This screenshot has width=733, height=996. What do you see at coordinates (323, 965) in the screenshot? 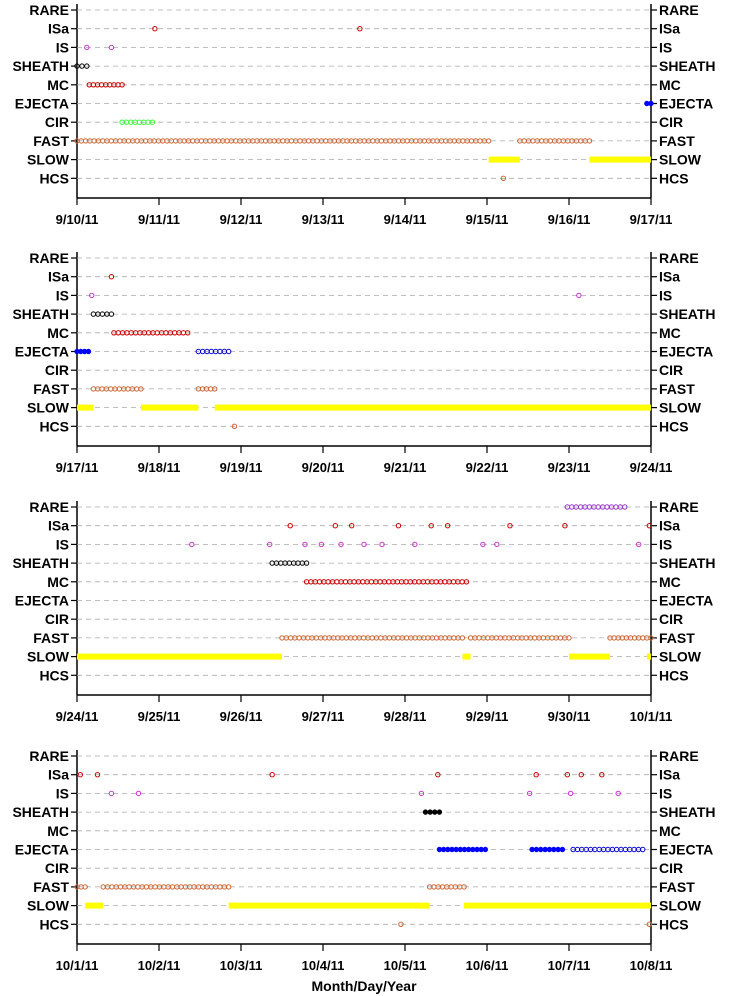
I see `x-tick-label: 10/4/11` at bounding box center [323, 965].